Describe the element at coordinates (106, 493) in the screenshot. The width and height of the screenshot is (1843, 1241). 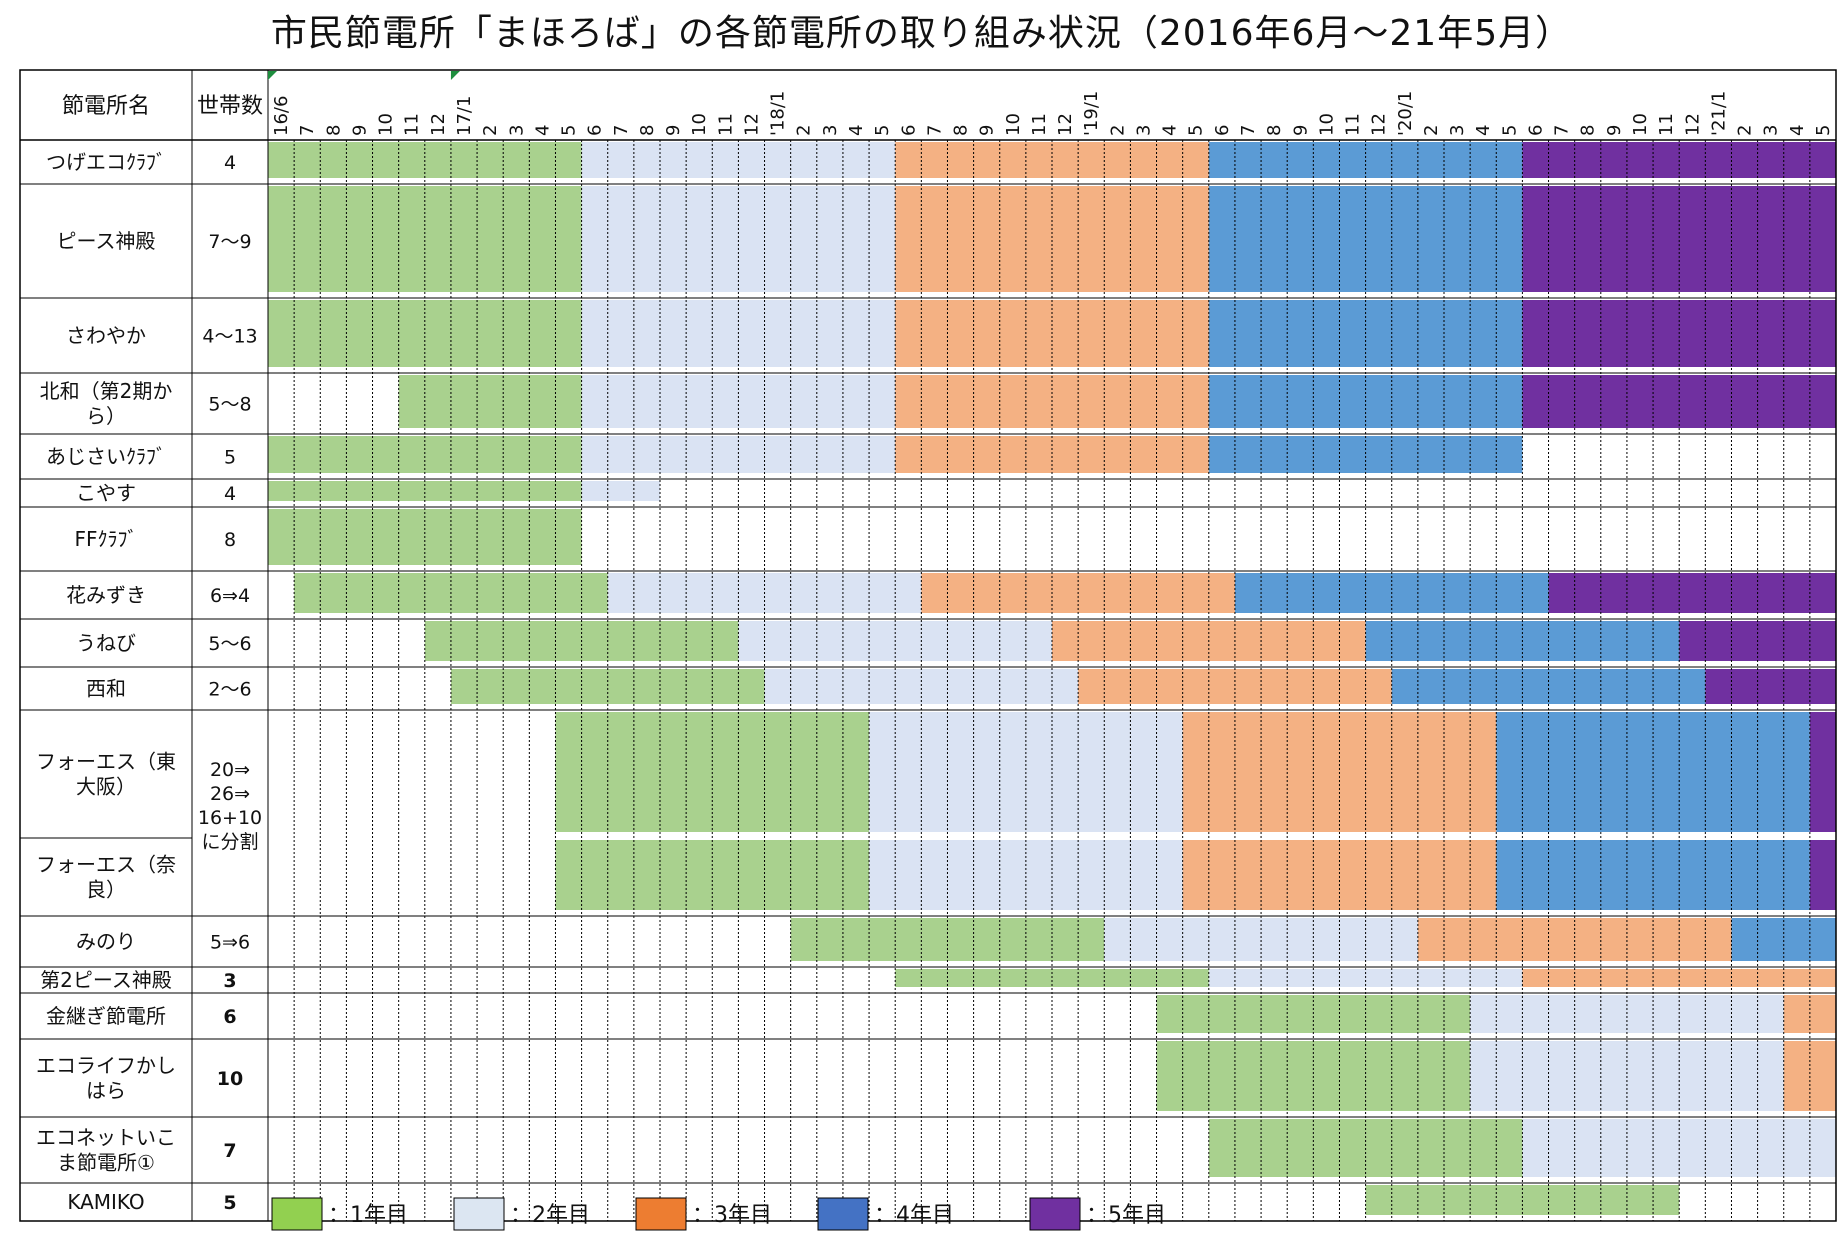
I see `station-name: こやす` at that location.